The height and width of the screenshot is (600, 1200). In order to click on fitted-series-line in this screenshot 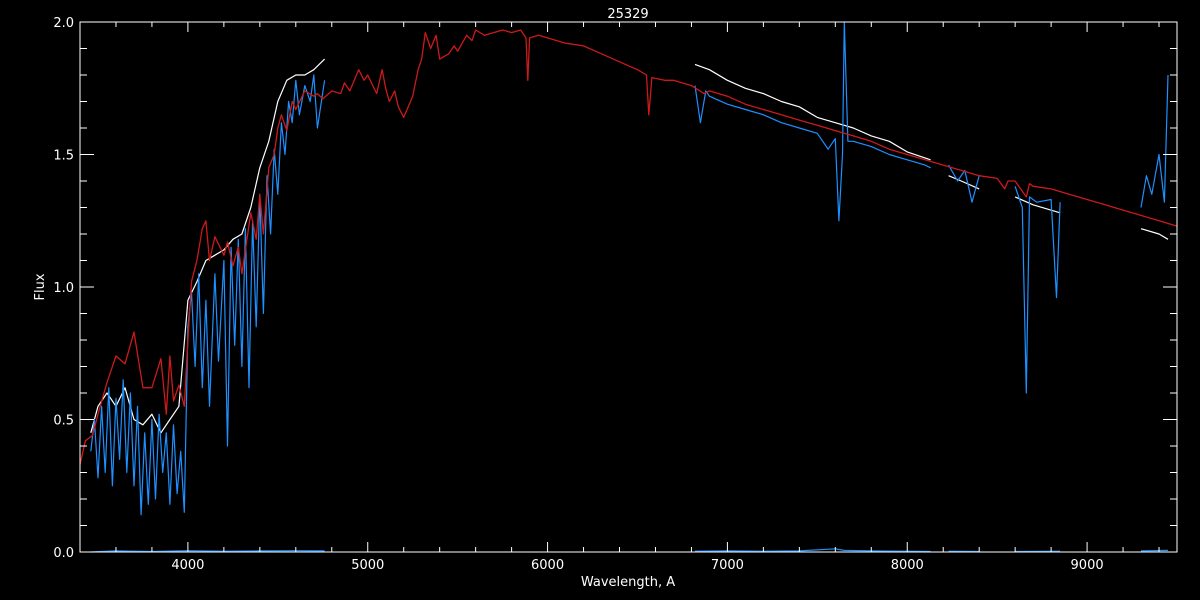, I will do `click(208, 295)`.